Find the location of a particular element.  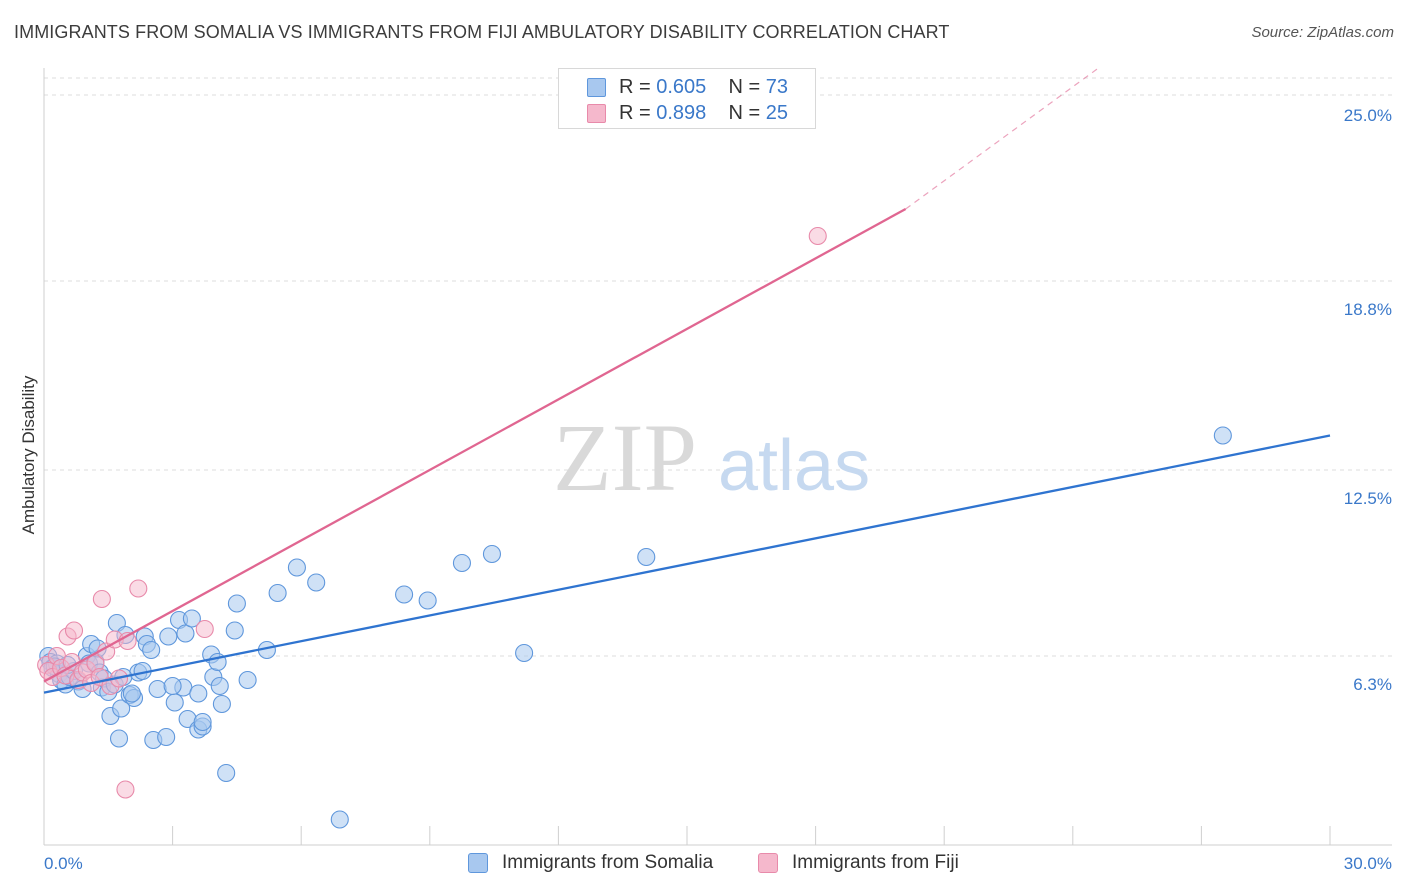

fiji-legend-label: Immigrants from Fiji is located at coordinates (875, 862).